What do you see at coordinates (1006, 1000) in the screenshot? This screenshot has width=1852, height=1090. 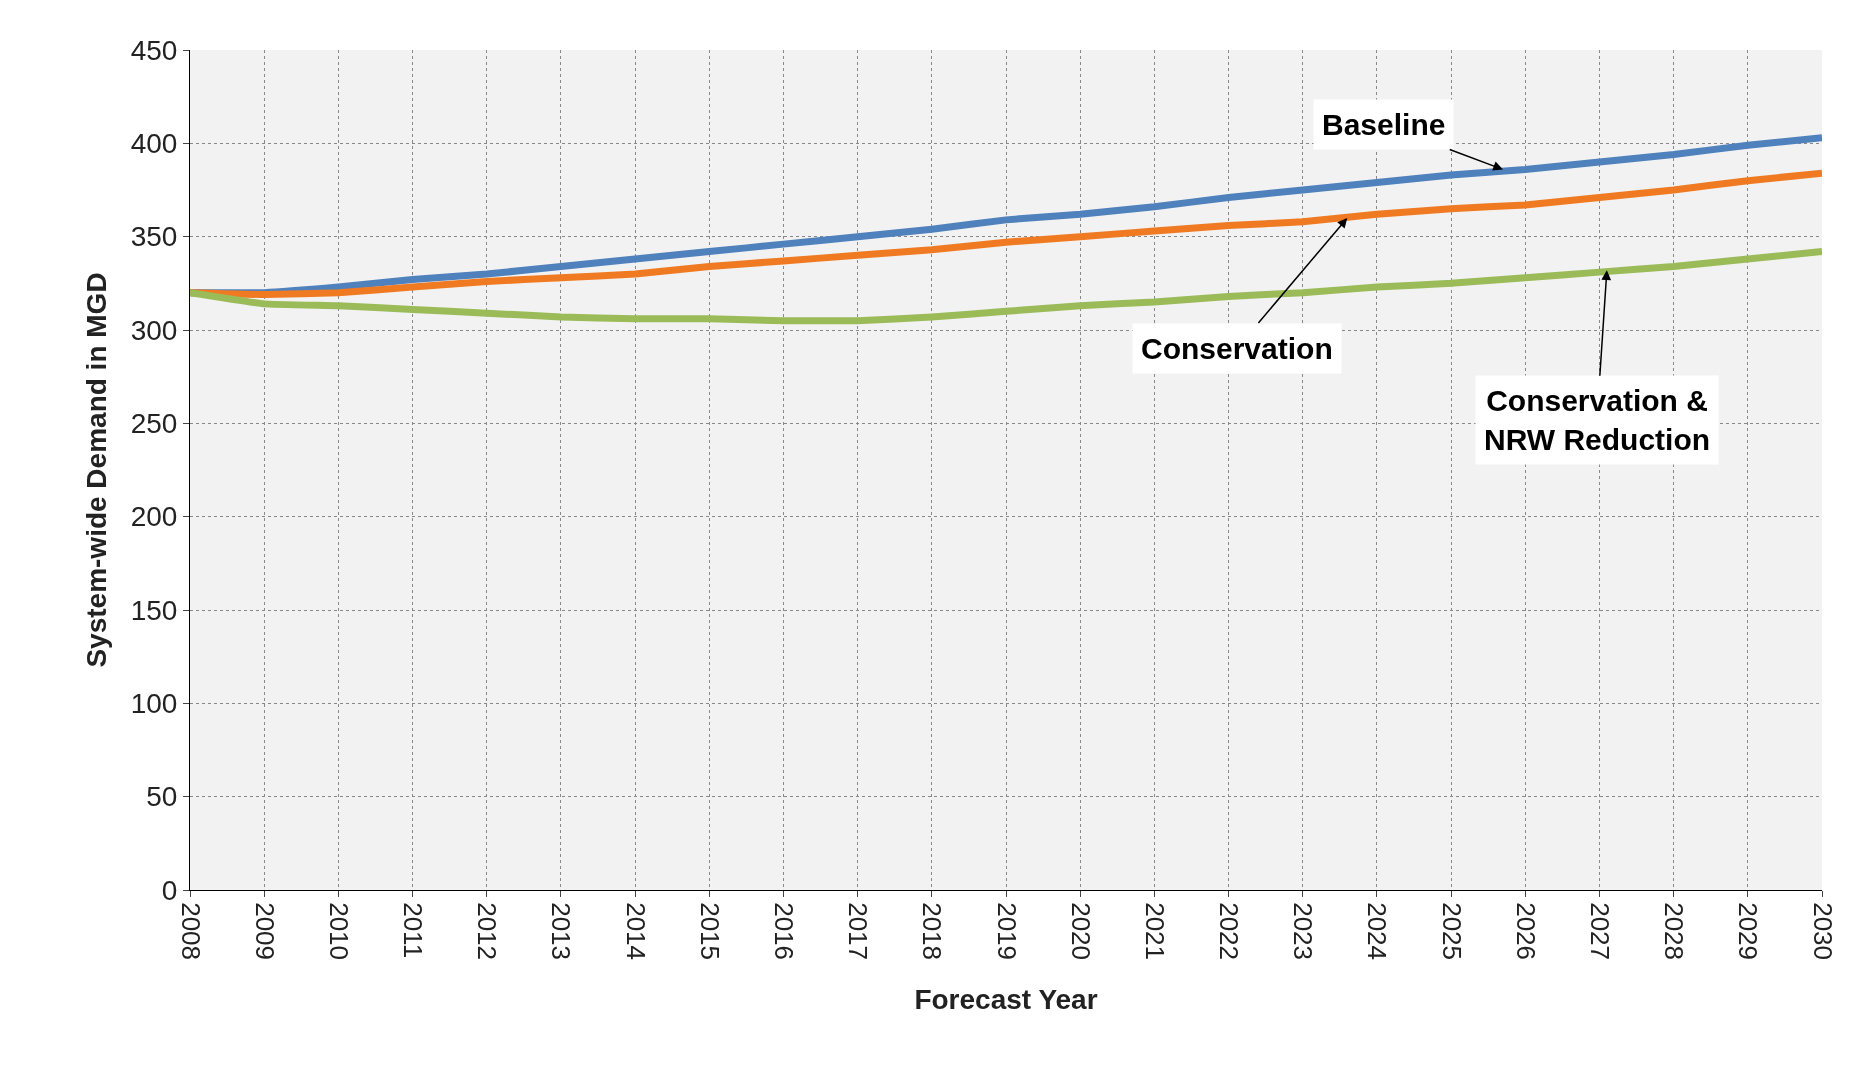 I see `x-axis-title: Forecast Year` at bounding box center [1006, 1000].